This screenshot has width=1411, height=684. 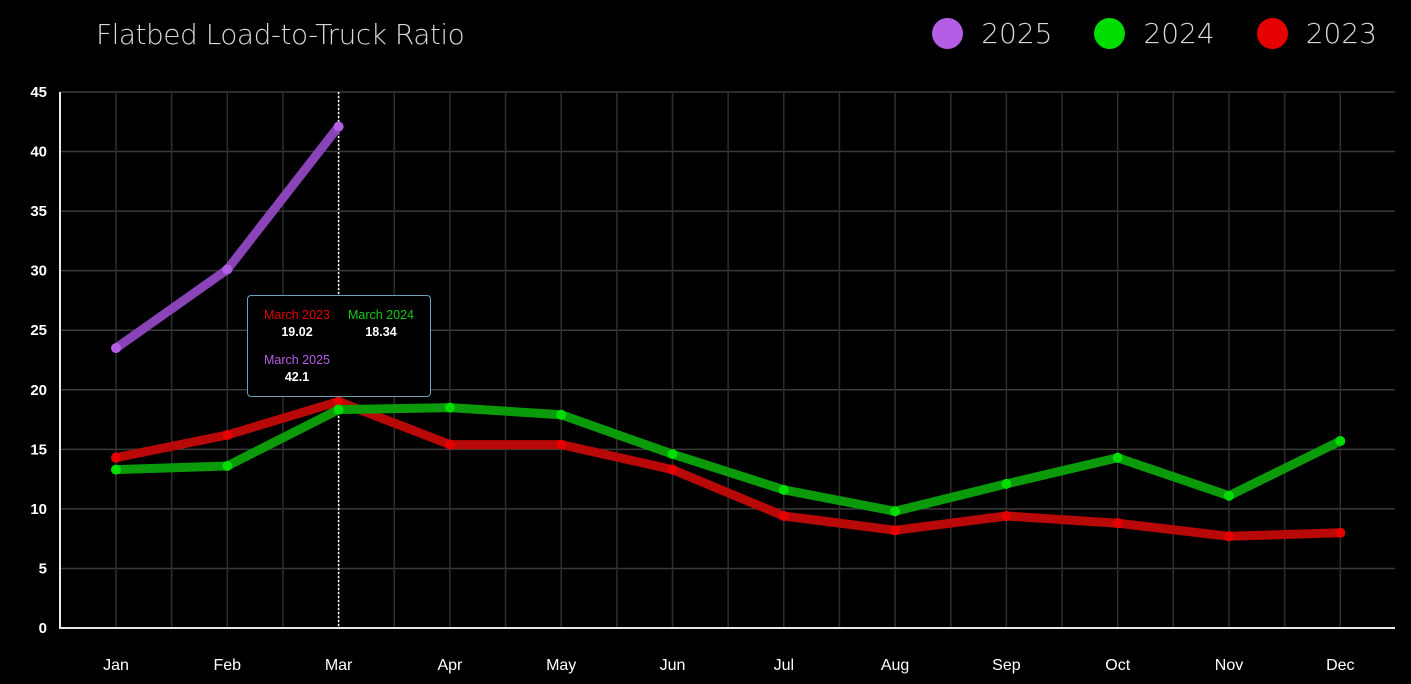 What do you see at coordinates (783, 489) in the screenshot?
I see `point-2024-jul` at bounding box center [783, 489].